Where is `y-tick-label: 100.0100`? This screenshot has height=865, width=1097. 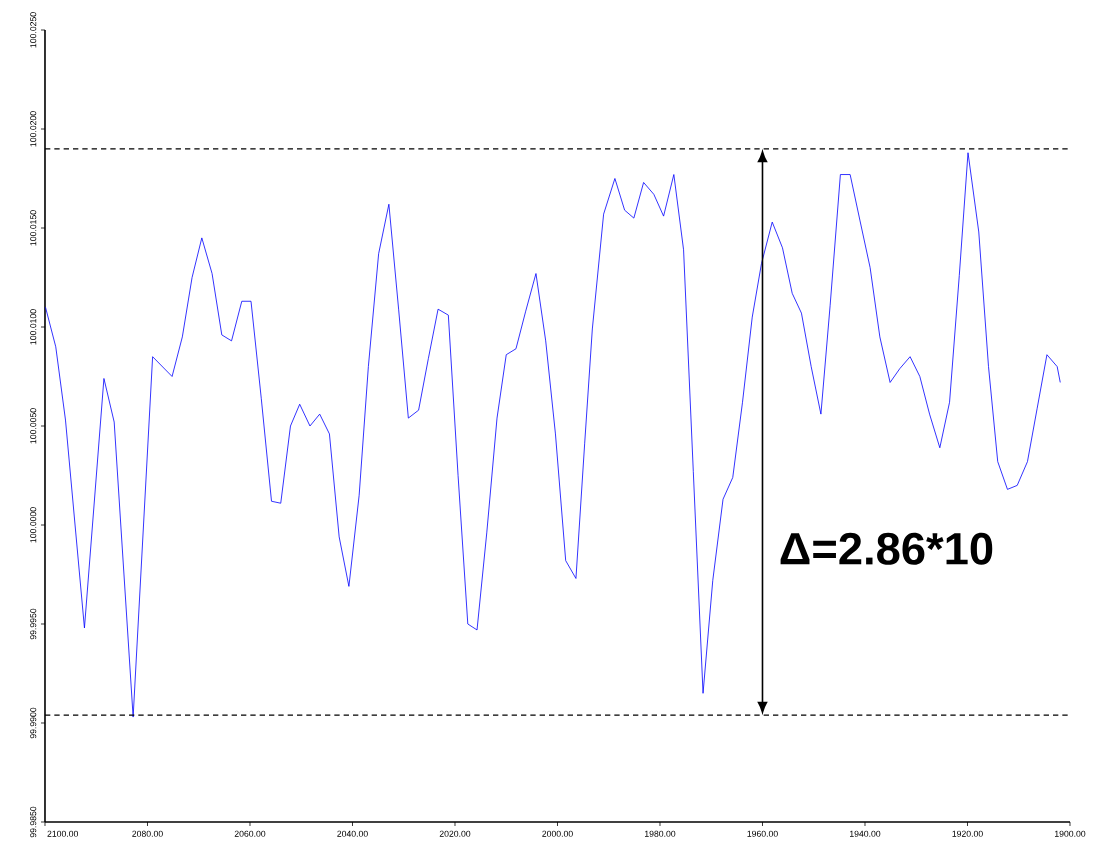
y-tick-label: 100.0100 is located at coordinates (33, 327).